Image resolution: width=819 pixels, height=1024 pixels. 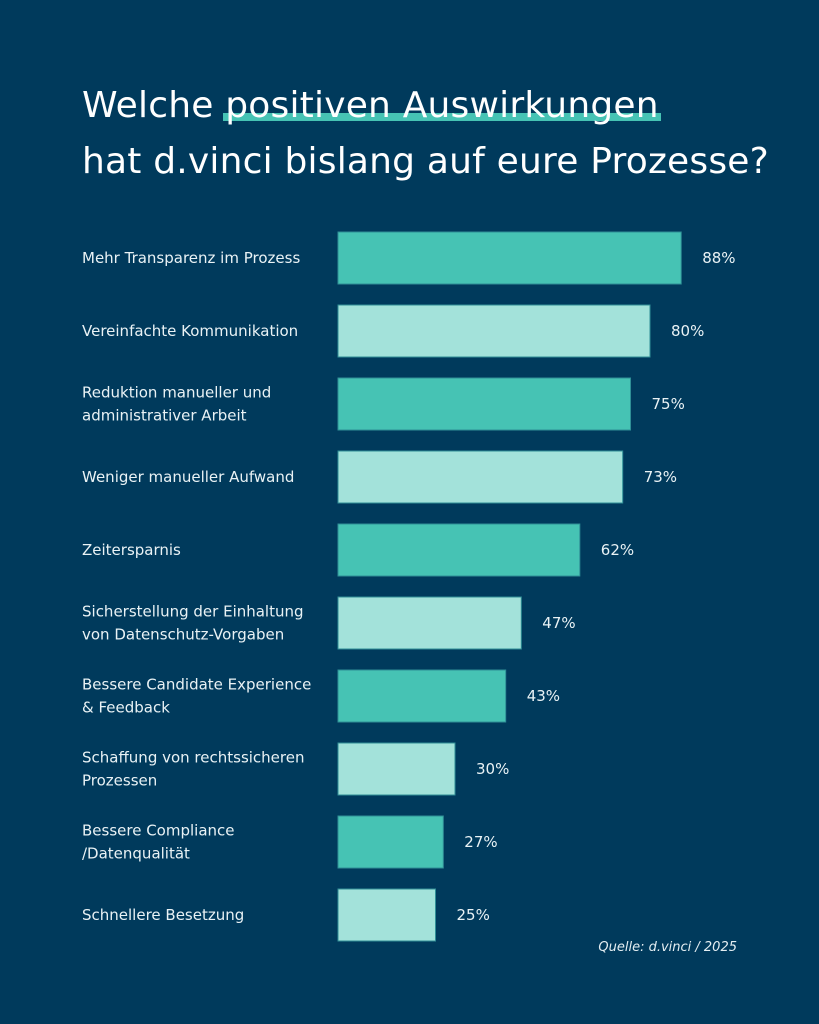 I want to click on category-label-line: Reduktion manueller und, so click(x=176, y=393).